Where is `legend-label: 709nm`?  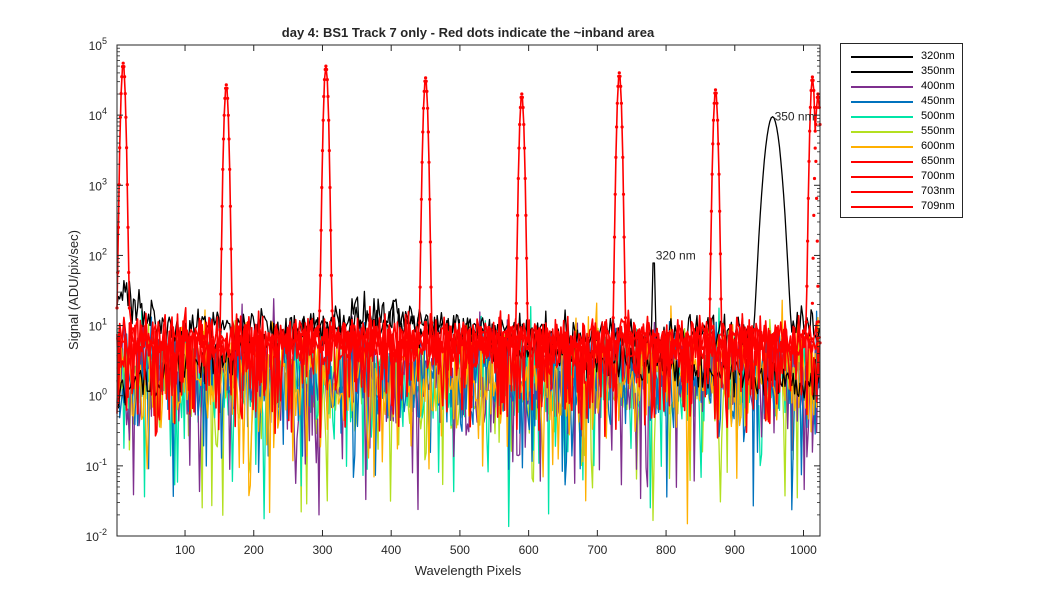 legend-label: 709nm is located at coordinates (938, 206).